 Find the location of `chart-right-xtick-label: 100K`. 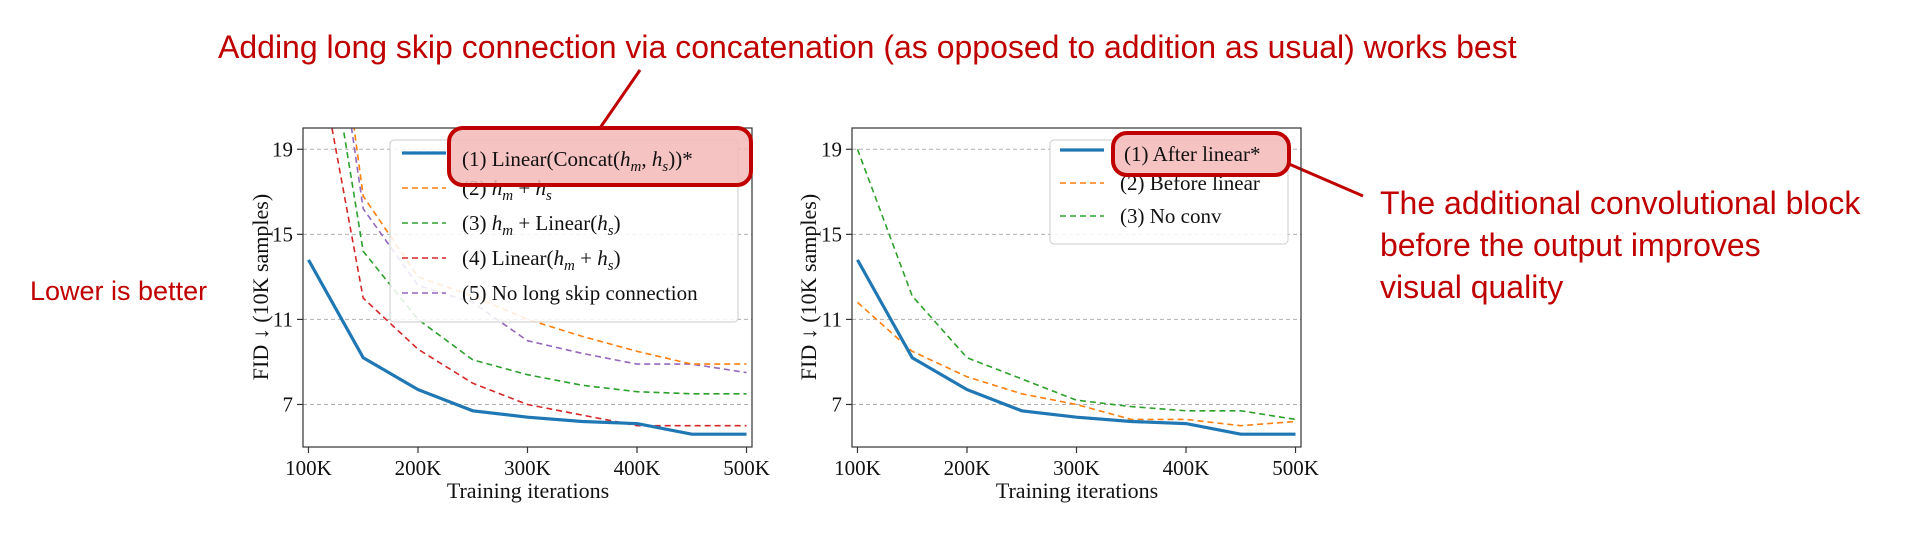

chart-right-xtick-label: 100K is located at coordinates (857, 468).